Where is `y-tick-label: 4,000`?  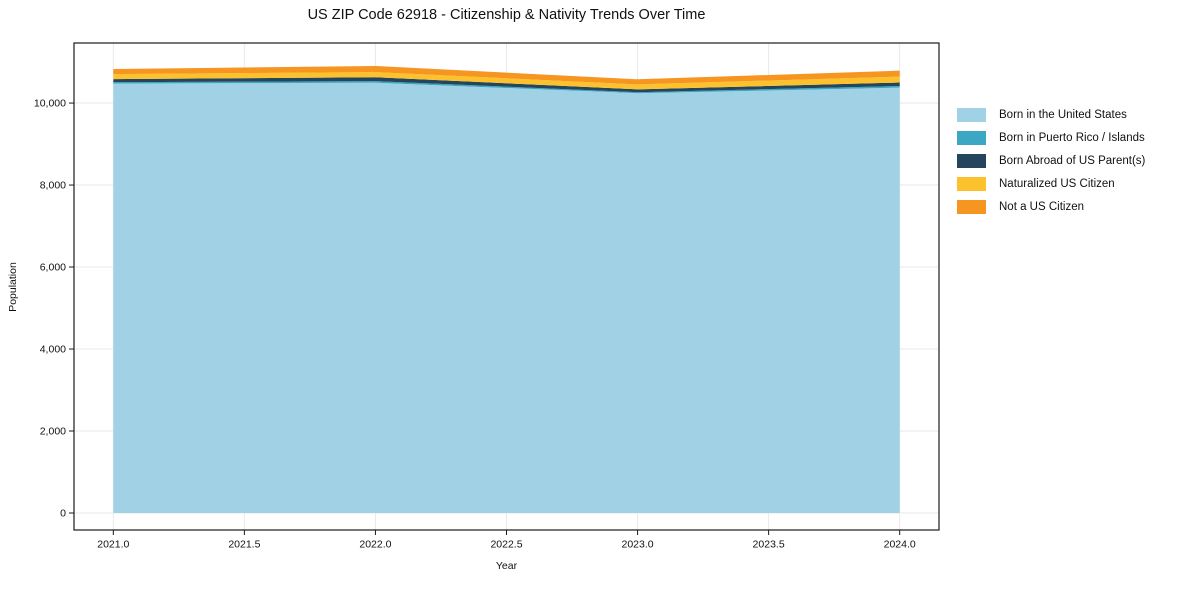 y-tick-label: 4,000 is located at coordinates (53, 350).